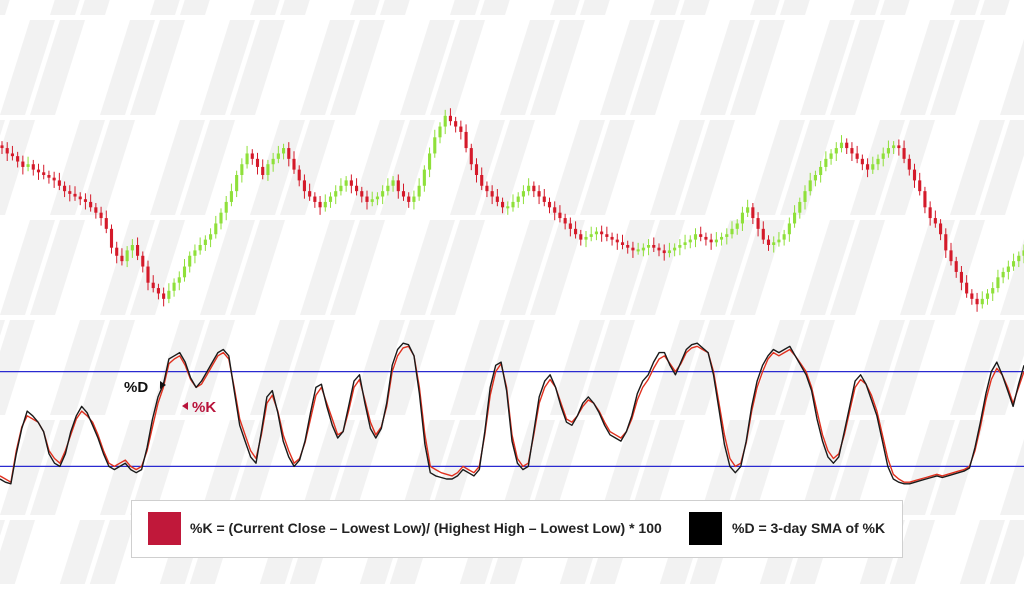  I want to click on k-legend-swatch, so click(164, 528).